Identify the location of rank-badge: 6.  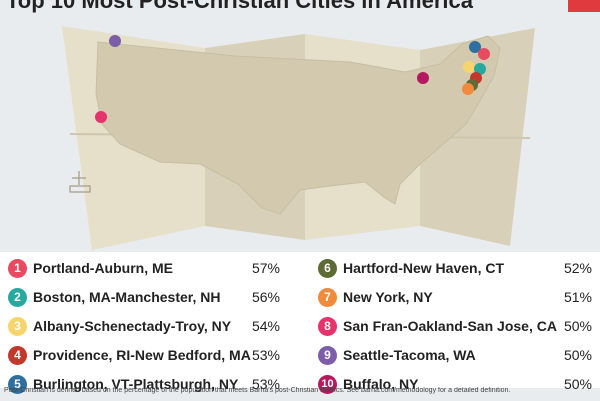
(327, 268).